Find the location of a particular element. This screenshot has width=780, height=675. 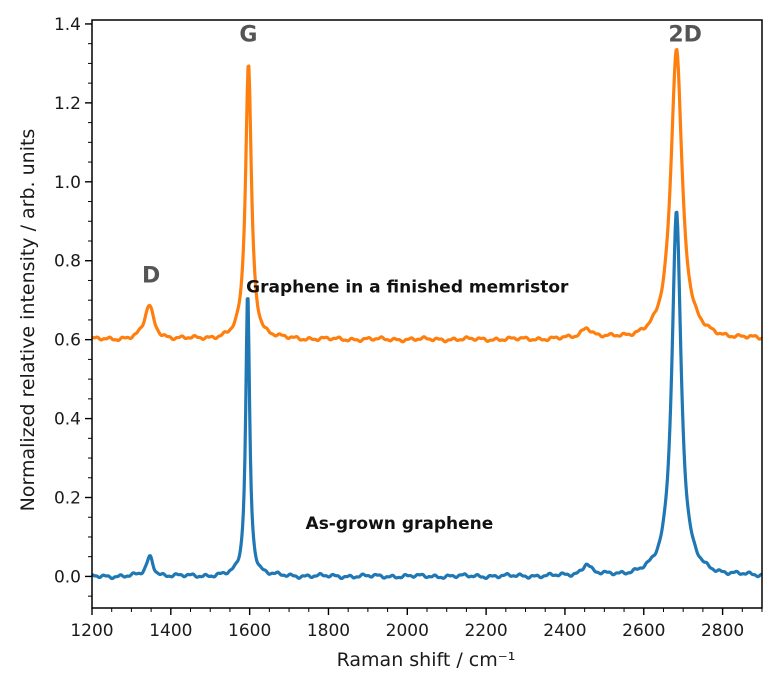

x-tick-label: 2800 is located at coordinates (722, 631).